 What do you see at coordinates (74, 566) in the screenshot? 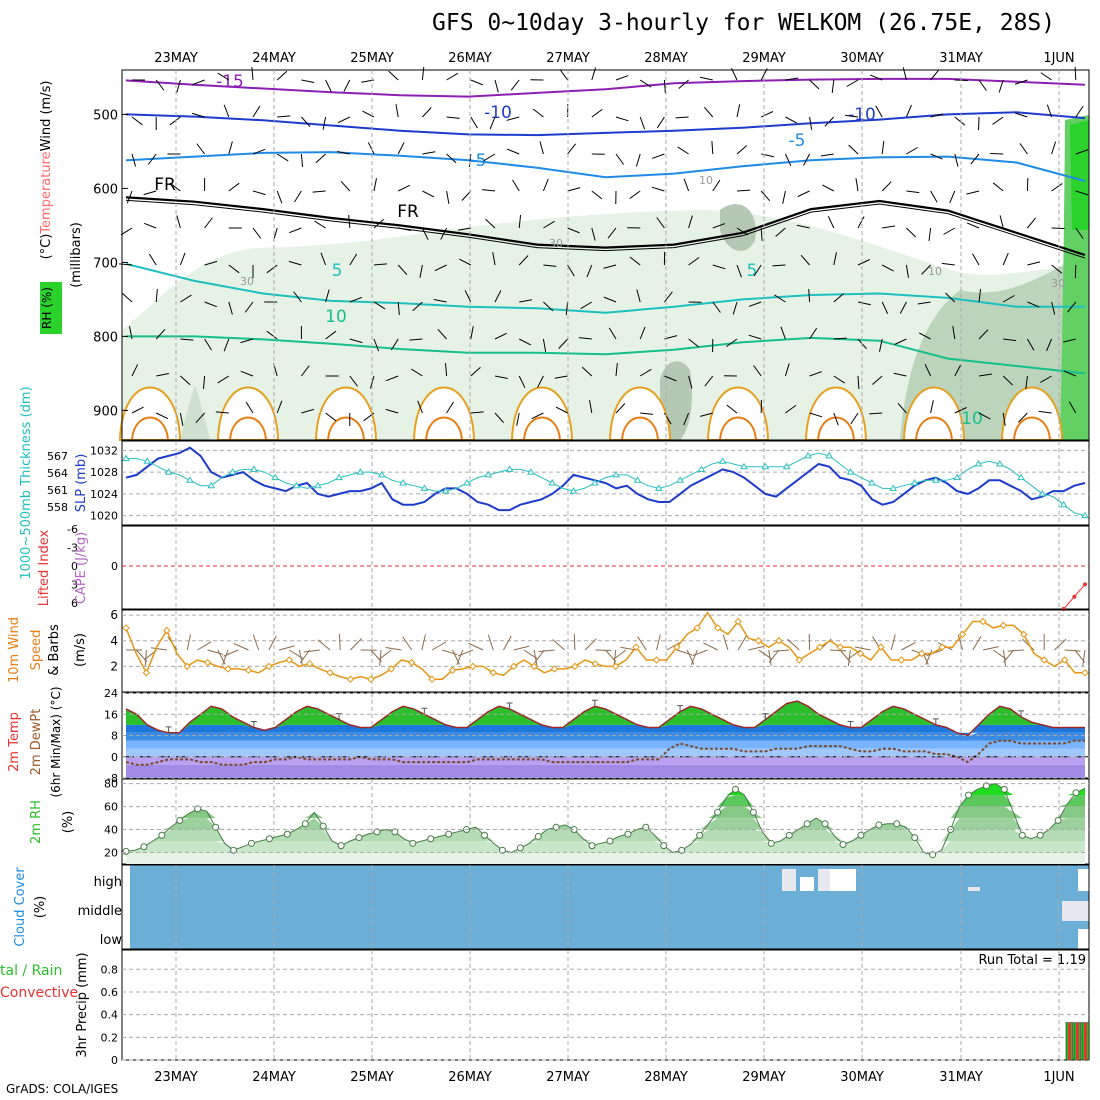
I see `li-ytick-label-2: 0` at bounding box center [74, 566].